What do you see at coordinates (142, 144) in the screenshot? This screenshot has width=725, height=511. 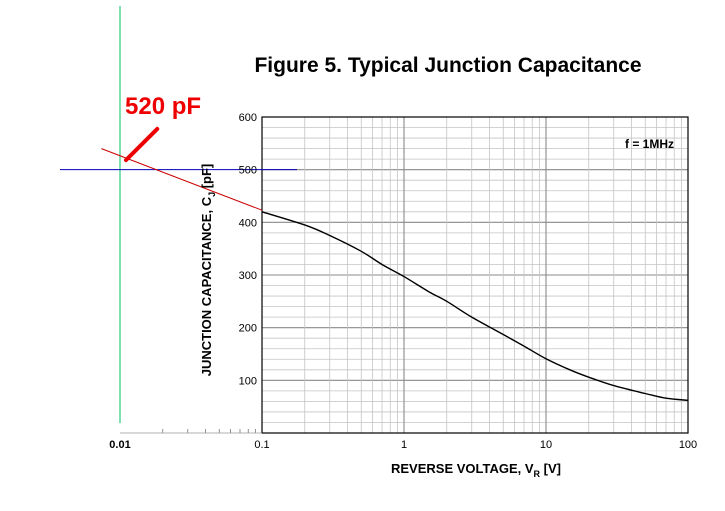 I see `callout-arrow` at bounding box center [142, 144].